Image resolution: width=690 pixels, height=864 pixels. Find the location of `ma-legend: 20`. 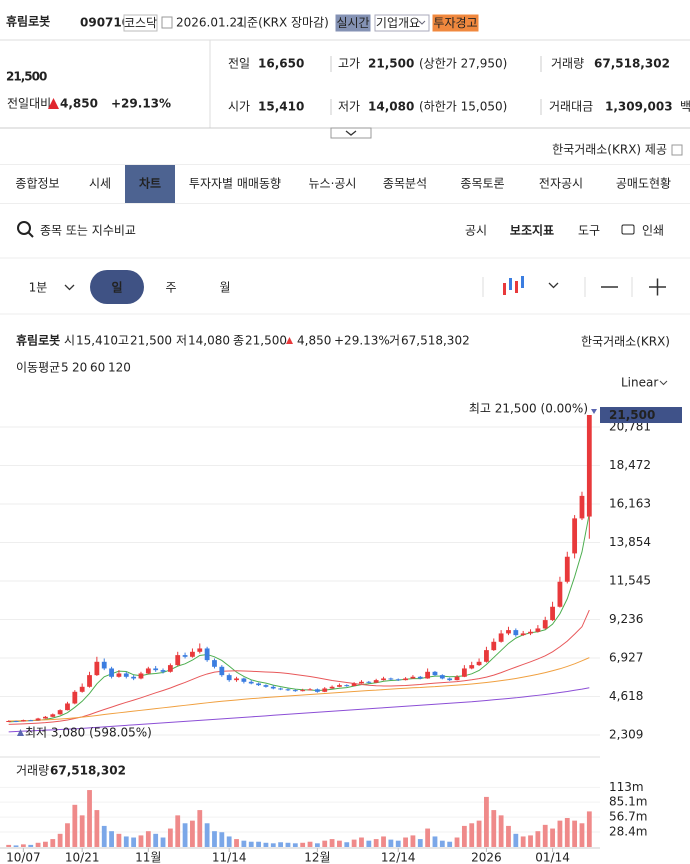

ma-legend: 20 is located at coordinates (79, 368).